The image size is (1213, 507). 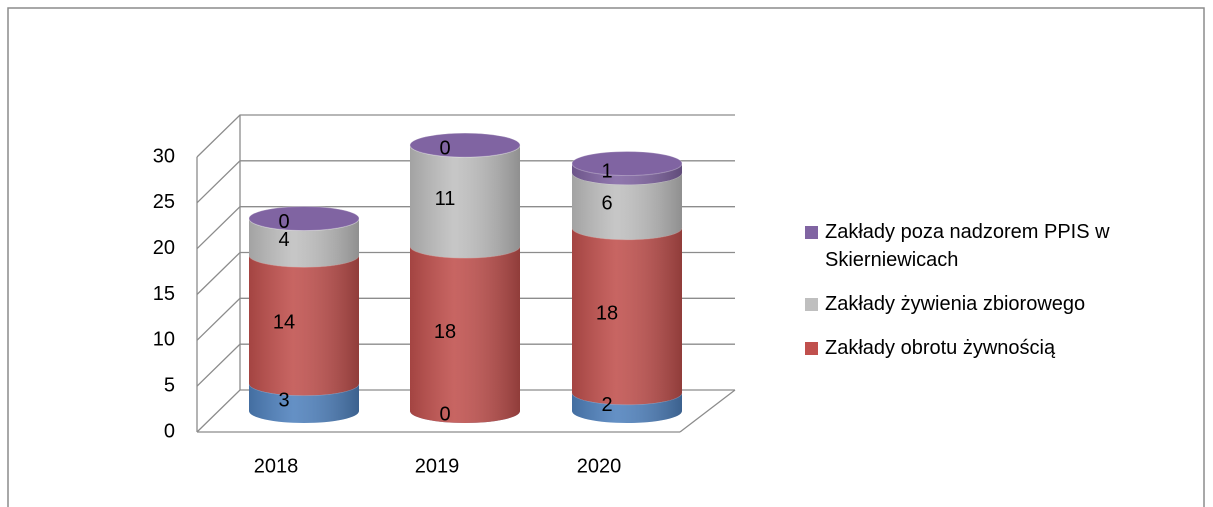 I want to click on data-label: 1, so click(x=606, y=171).